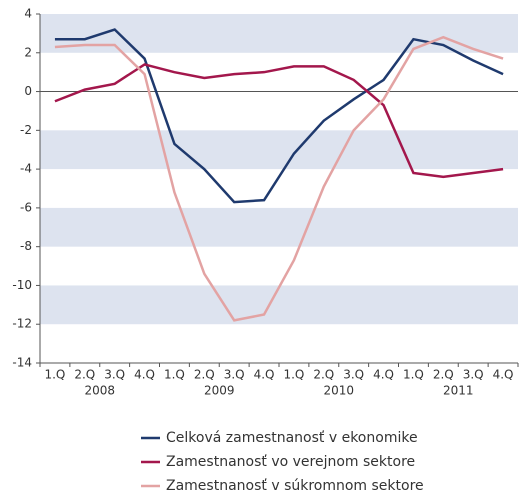  Describe the element at coordinates (26, 169) in the screenshot. I see `y-tick-label: -4` at that location.